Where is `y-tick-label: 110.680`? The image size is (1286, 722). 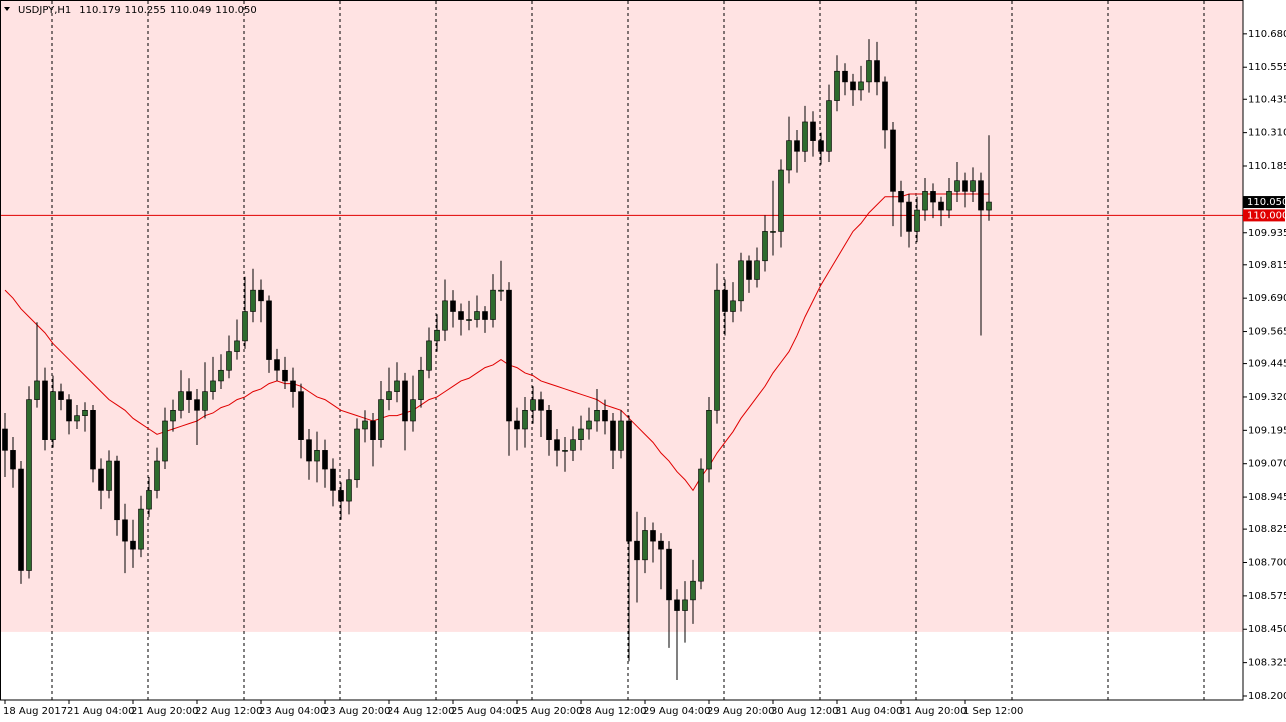
y-tick-label: 110.680 is located at coordinates (1267, 34).